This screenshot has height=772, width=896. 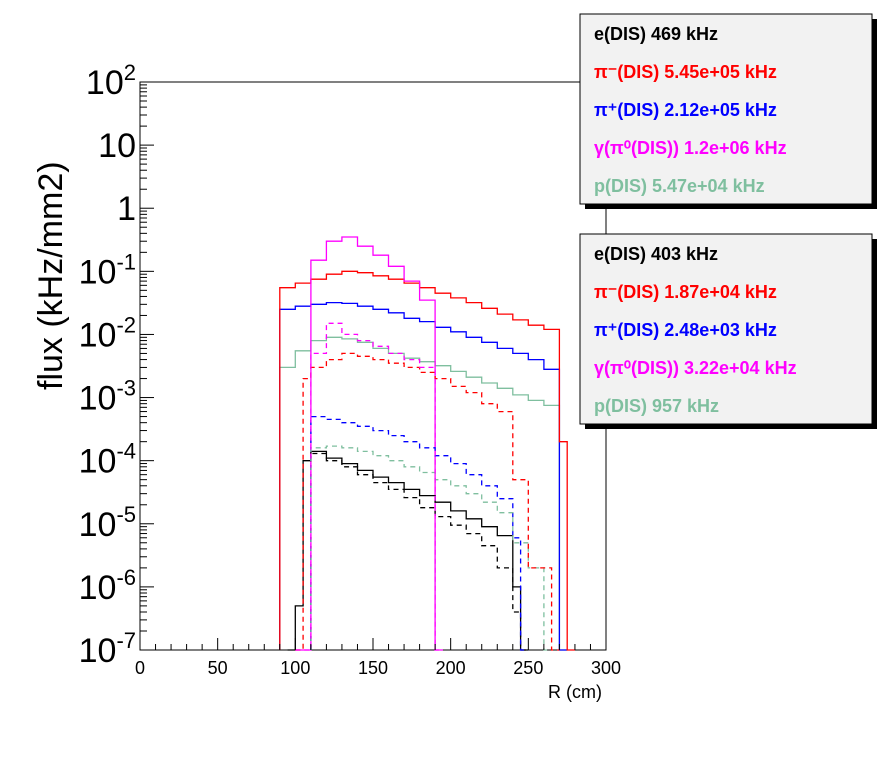 I want to click on y-tick-label: 10⁻⁷, so click(x=107, y=649).